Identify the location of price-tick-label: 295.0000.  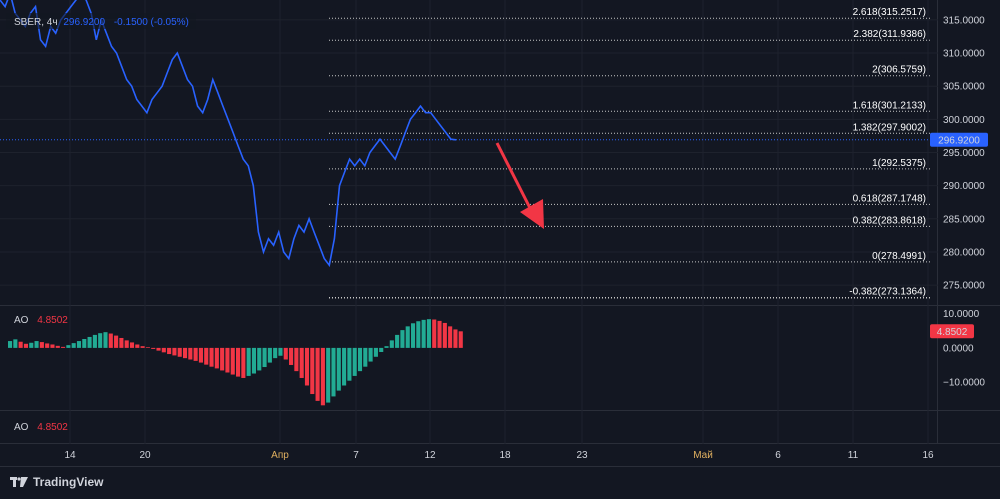
(964, 153).